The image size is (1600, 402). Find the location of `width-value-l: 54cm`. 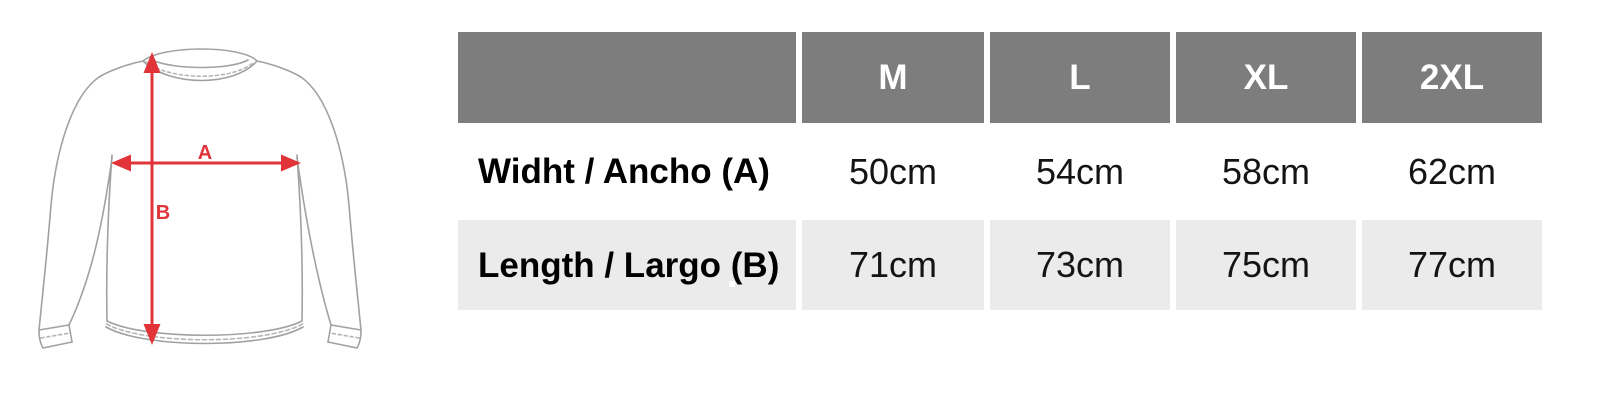

width-value-l: 54cm is located at coordinates (1080, 171).